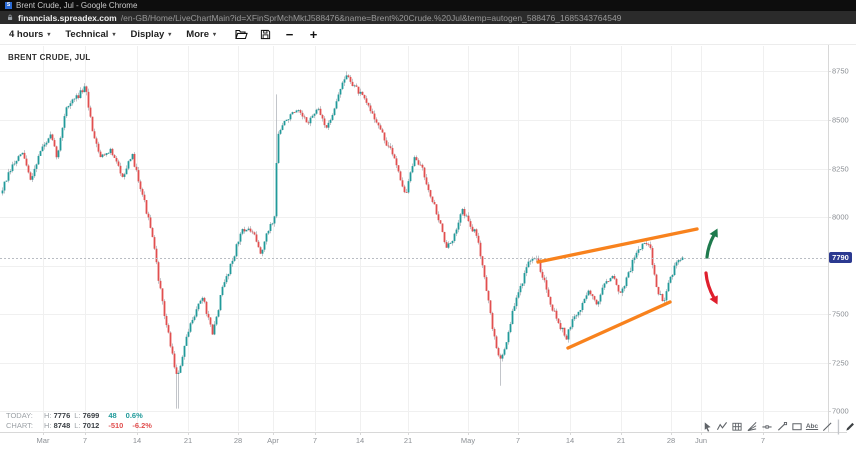 The width and height of the screenshot is (856, 449). I want to click on chart-stats-row: CHART: H: 8748 L: 7012 -510 -6.2%, so click(79, 426).